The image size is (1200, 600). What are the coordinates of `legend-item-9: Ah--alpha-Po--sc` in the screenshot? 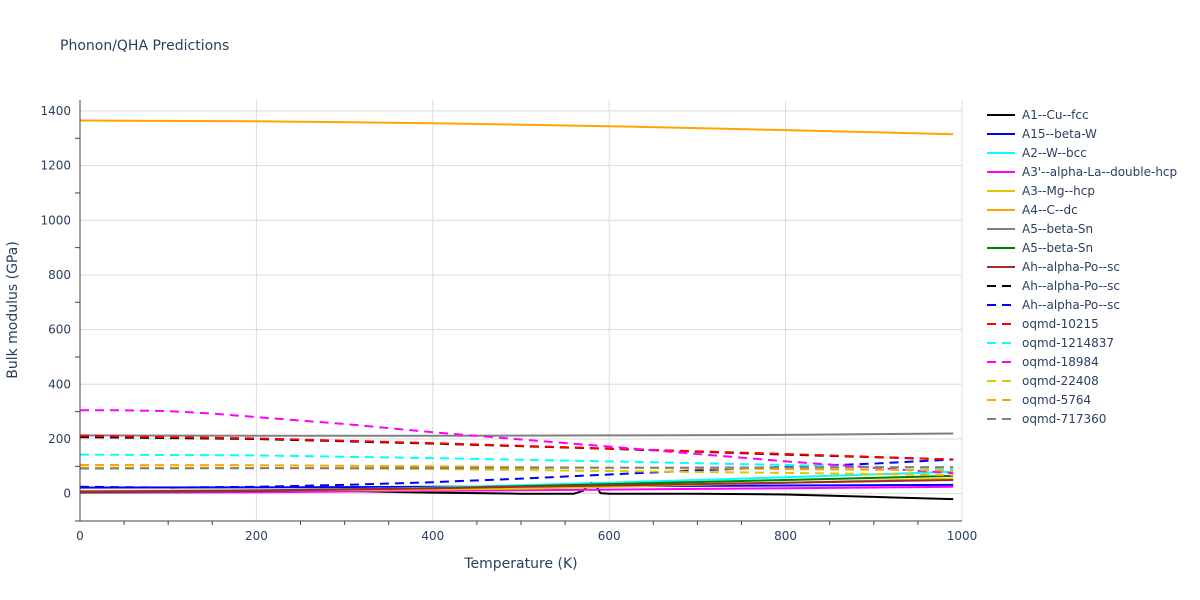 It's located at (1053, 286).